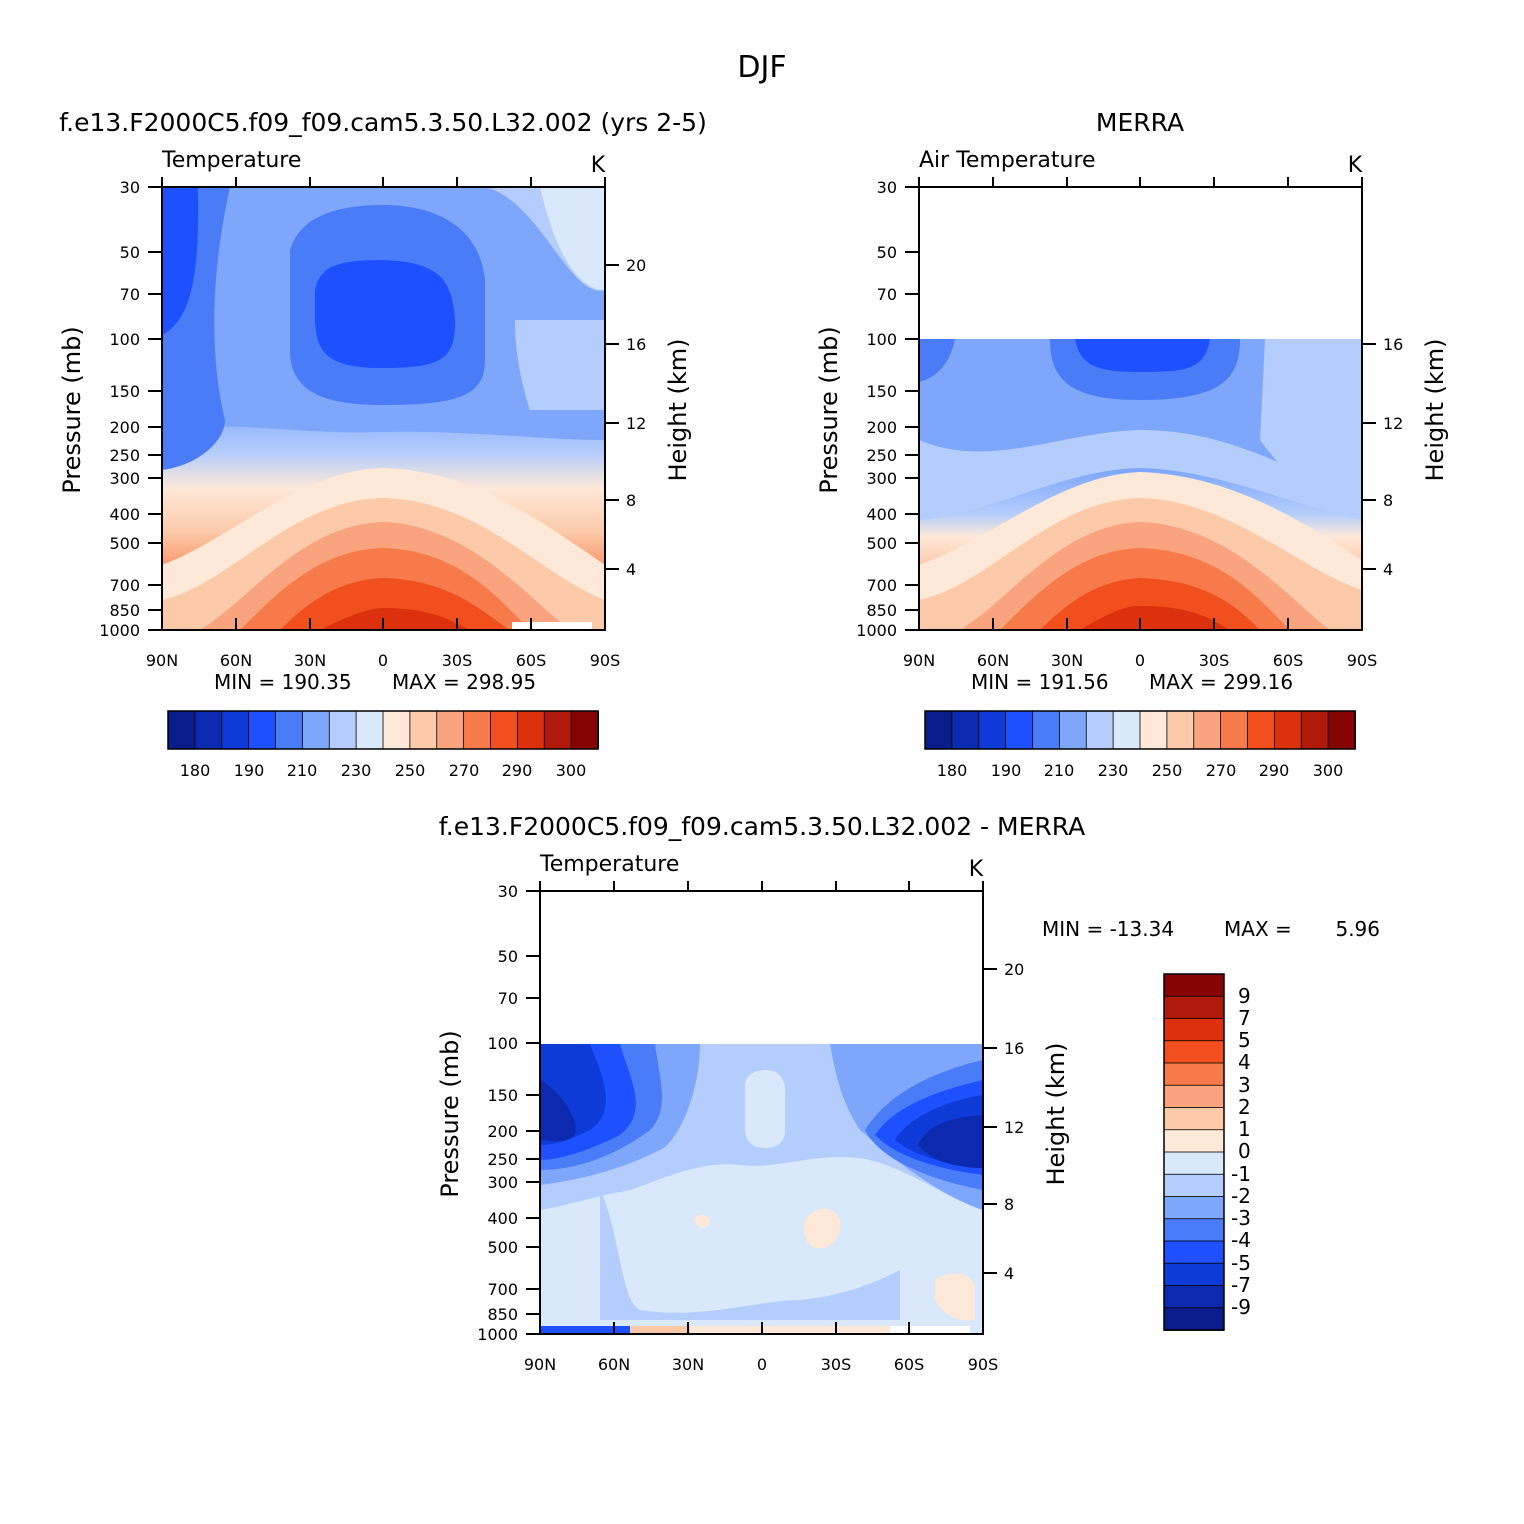 Image resolution: width=1524 pixels, height=1524 pixels. Describe the element at coordinates (761, 1364) in the screenshot. I see `x-axis-latitude: 90N 60N 30N 0 30S 60S 90S` at that location.